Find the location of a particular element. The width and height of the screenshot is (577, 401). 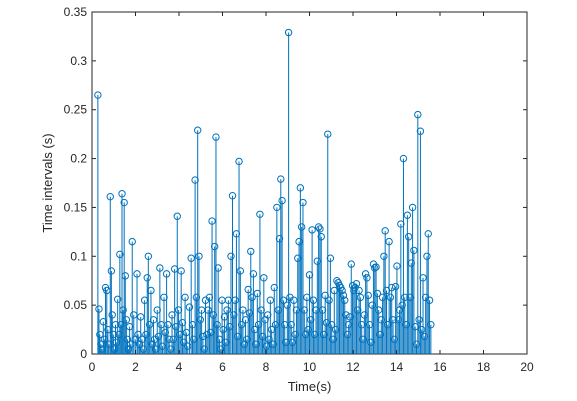

y-tick-label: 0.2 is located at coordinates (78, 159).